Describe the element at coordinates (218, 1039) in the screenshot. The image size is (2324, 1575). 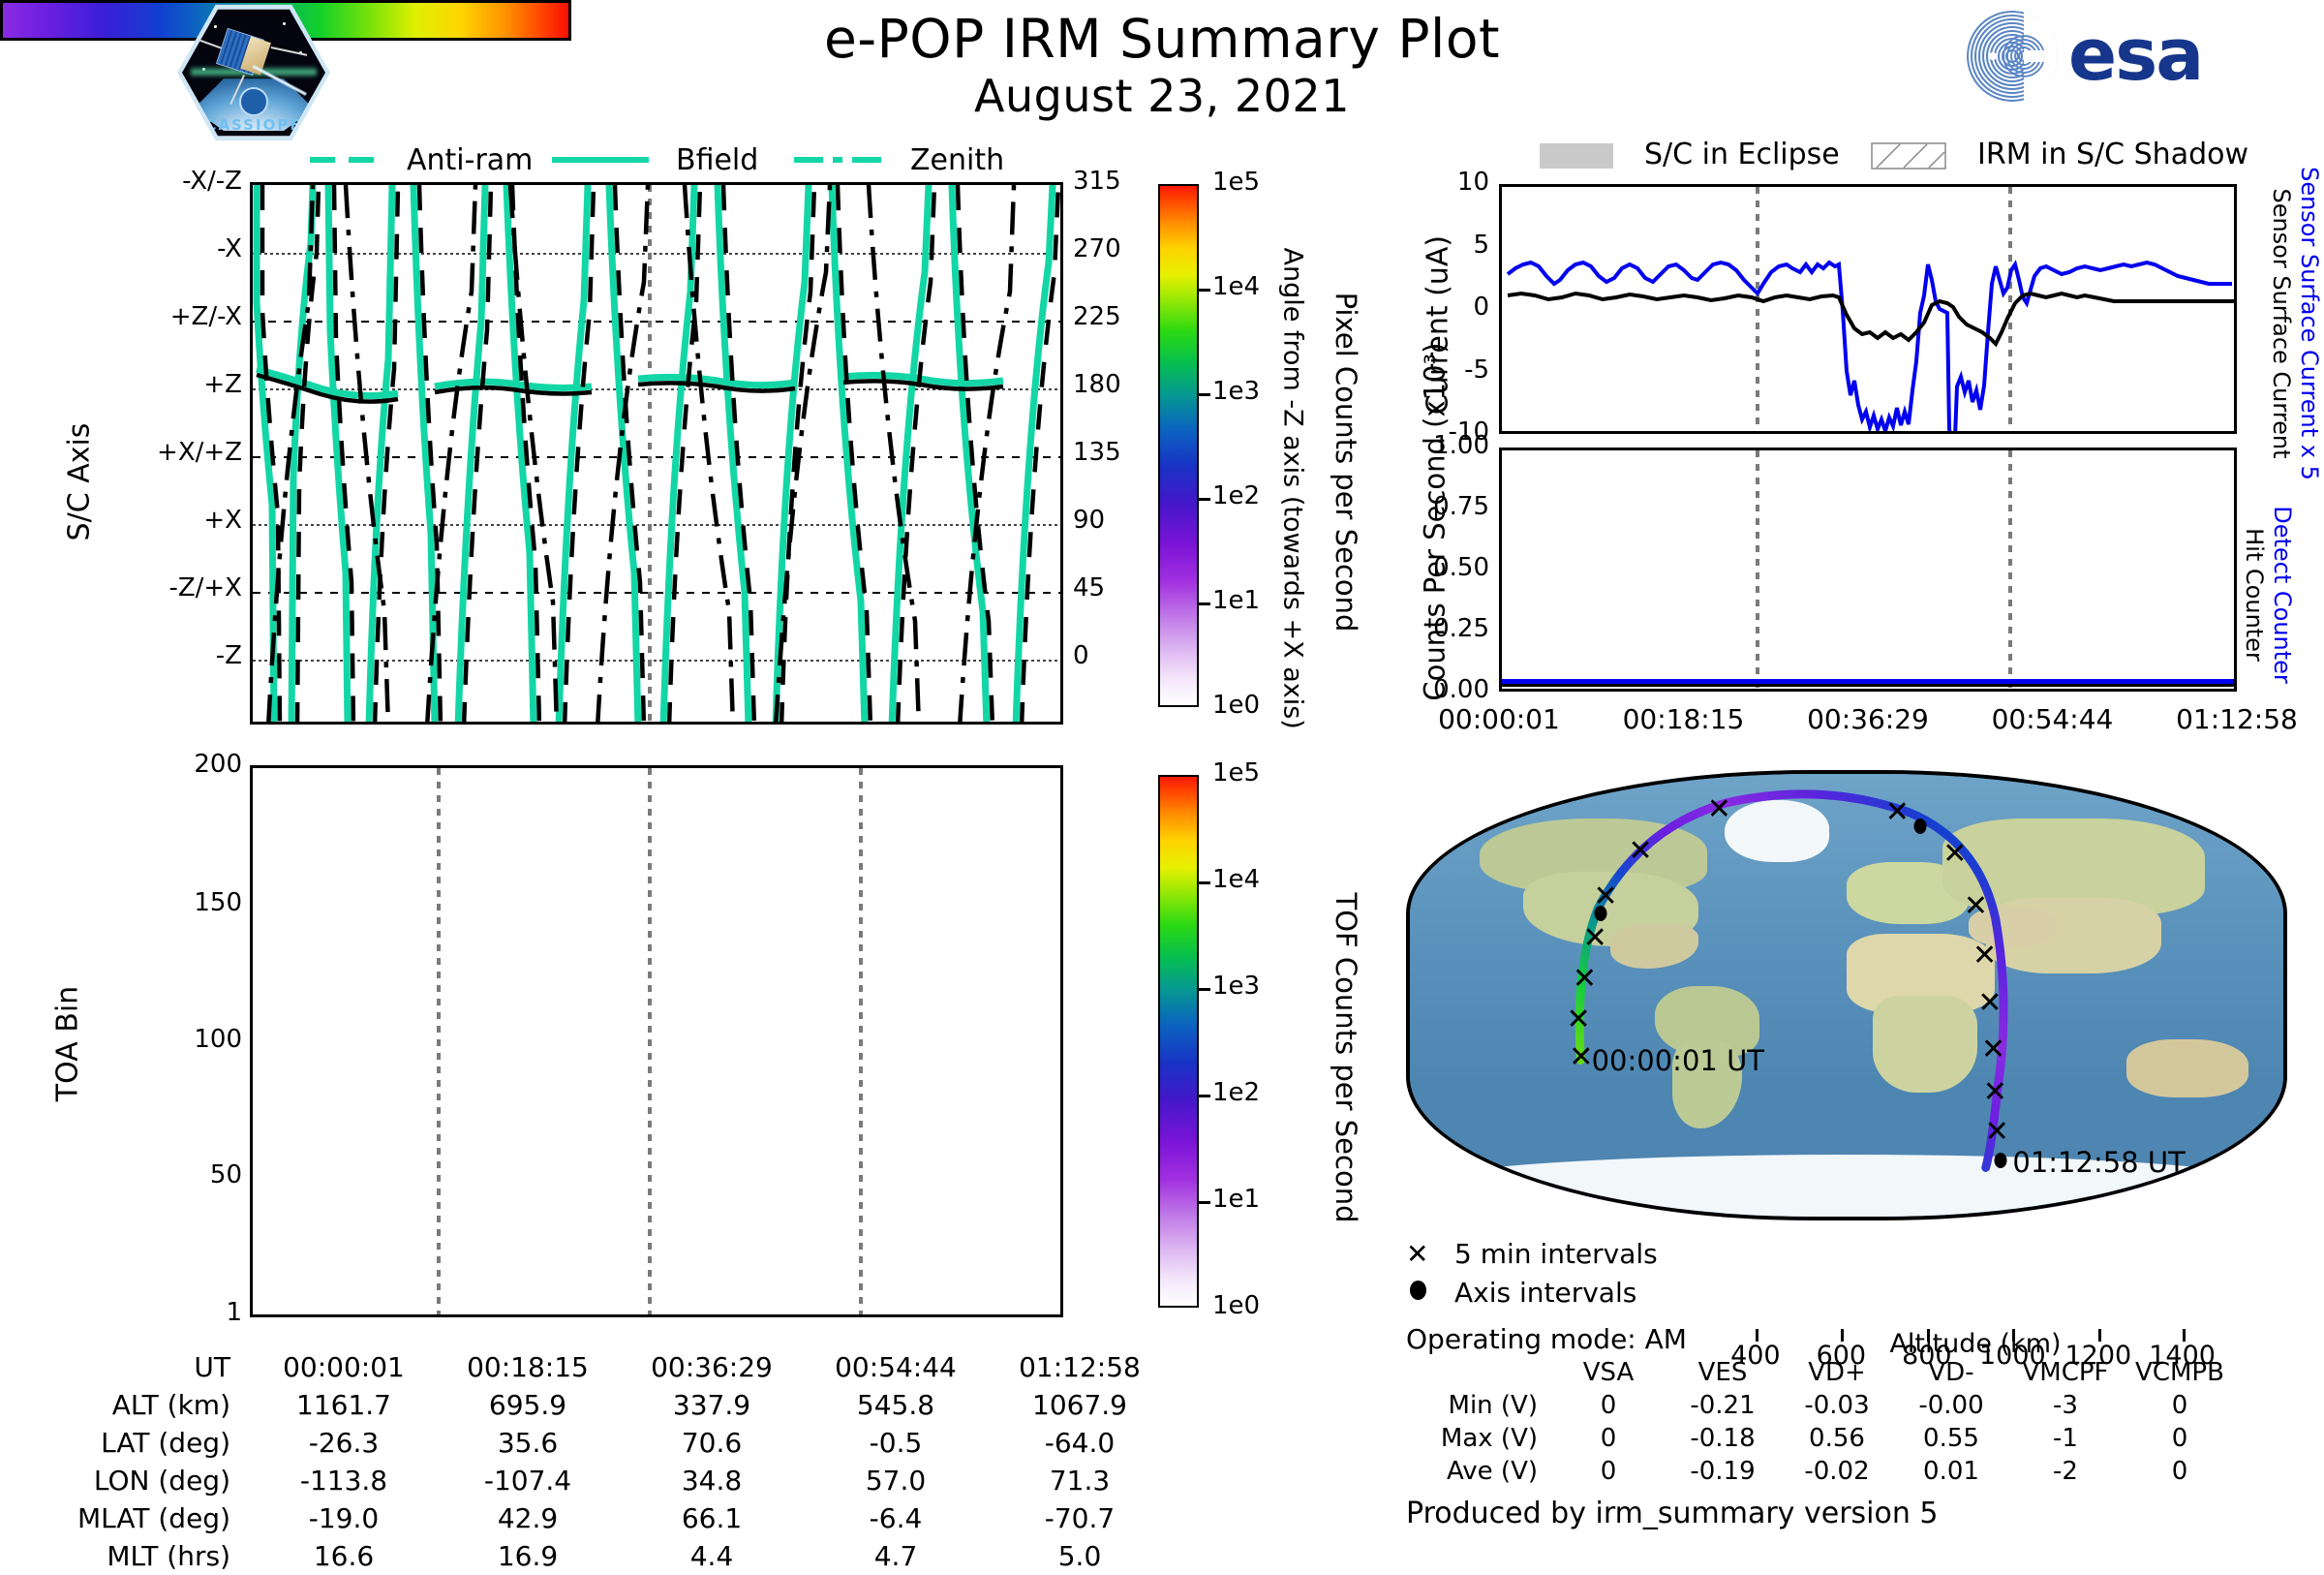
I see `toa-ytick: 100` at that location.